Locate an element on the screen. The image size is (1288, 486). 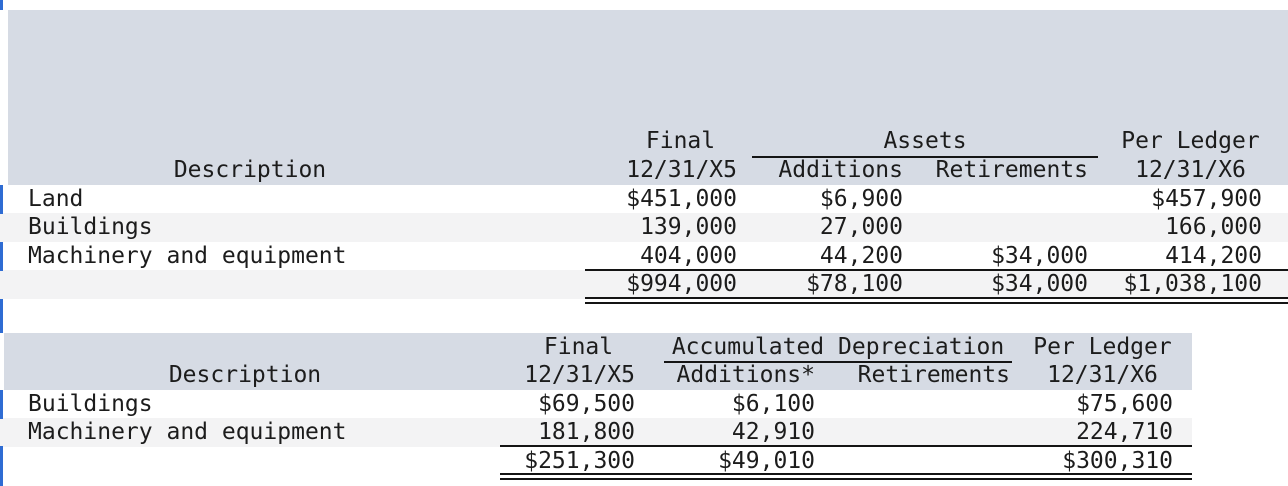
report-period: Year Ended December 31, 20X6 is located at coordinates (644, 112).